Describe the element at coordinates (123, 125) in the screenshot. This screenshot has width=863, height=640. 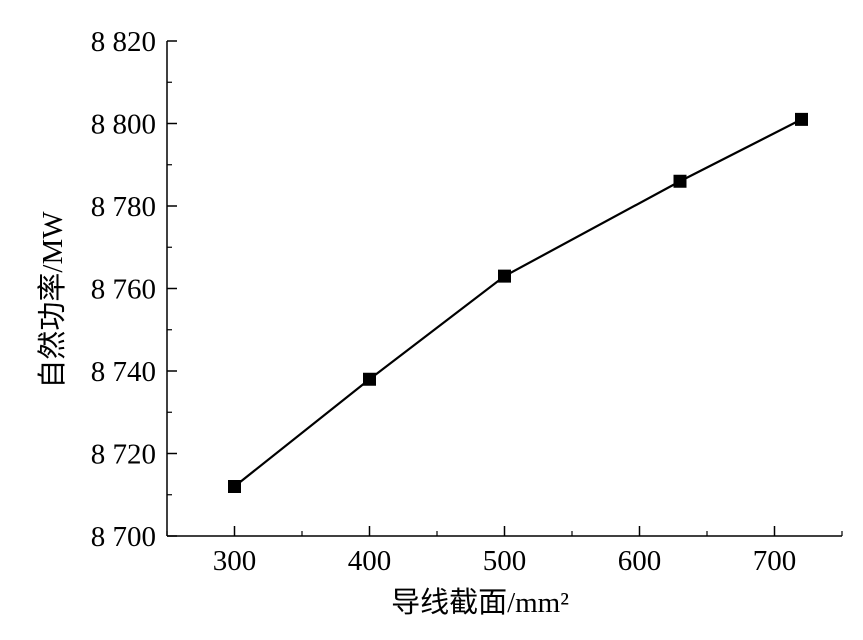
I see `y-tick-label: 8 800` at that location.